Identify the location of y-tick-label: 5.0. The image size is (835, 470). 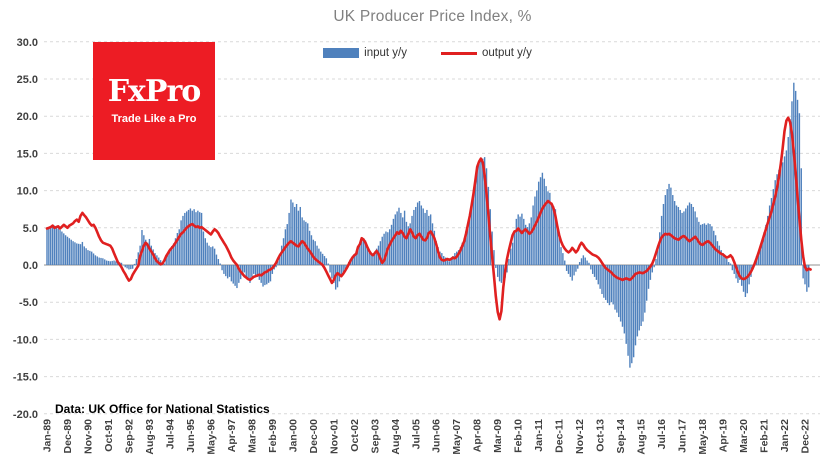
(30, 229).